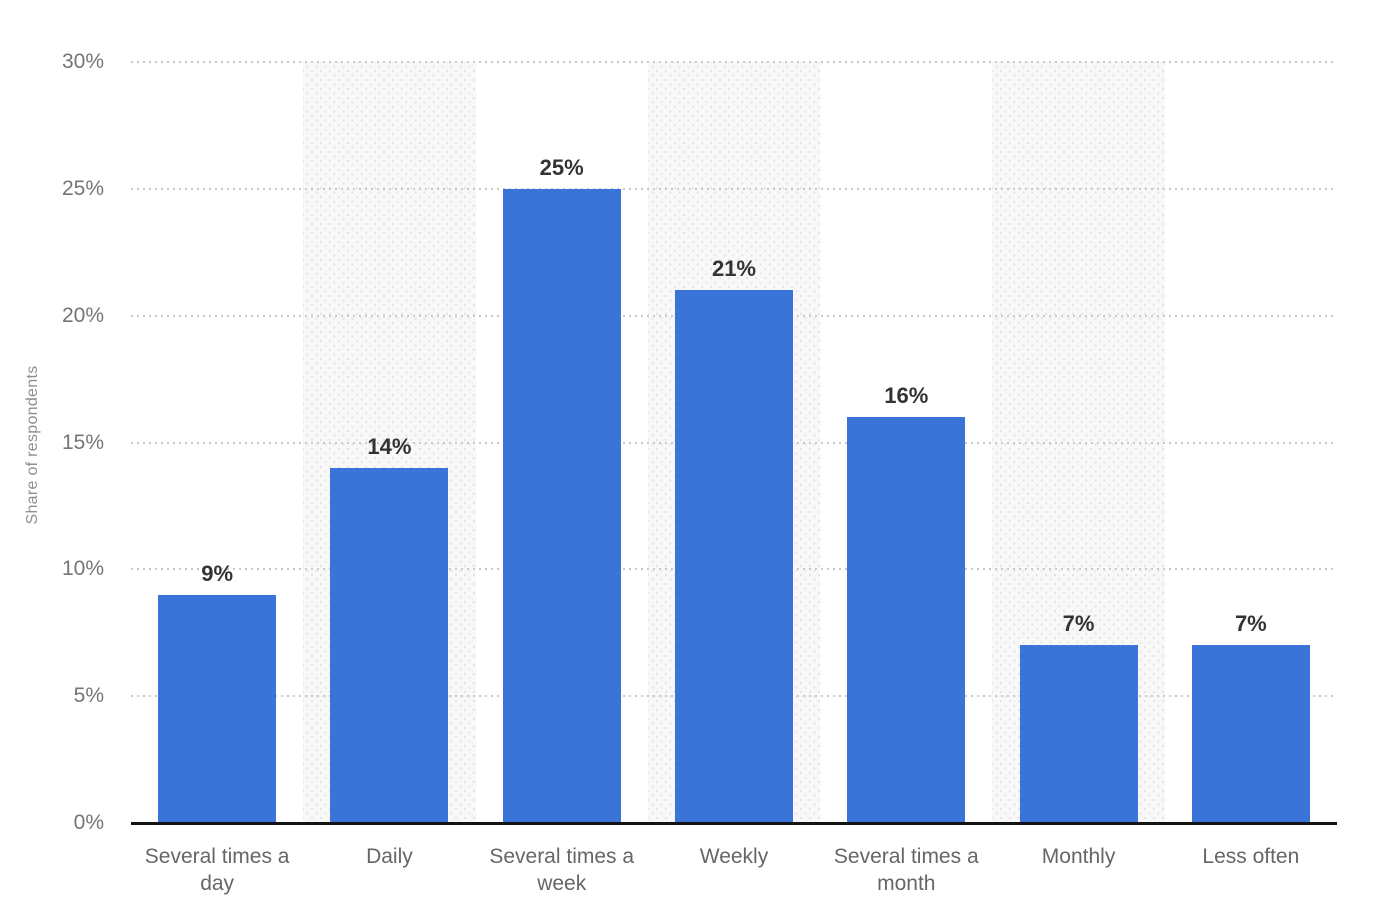  I want to click on y-tick-label: 15%, so click(82, 442).